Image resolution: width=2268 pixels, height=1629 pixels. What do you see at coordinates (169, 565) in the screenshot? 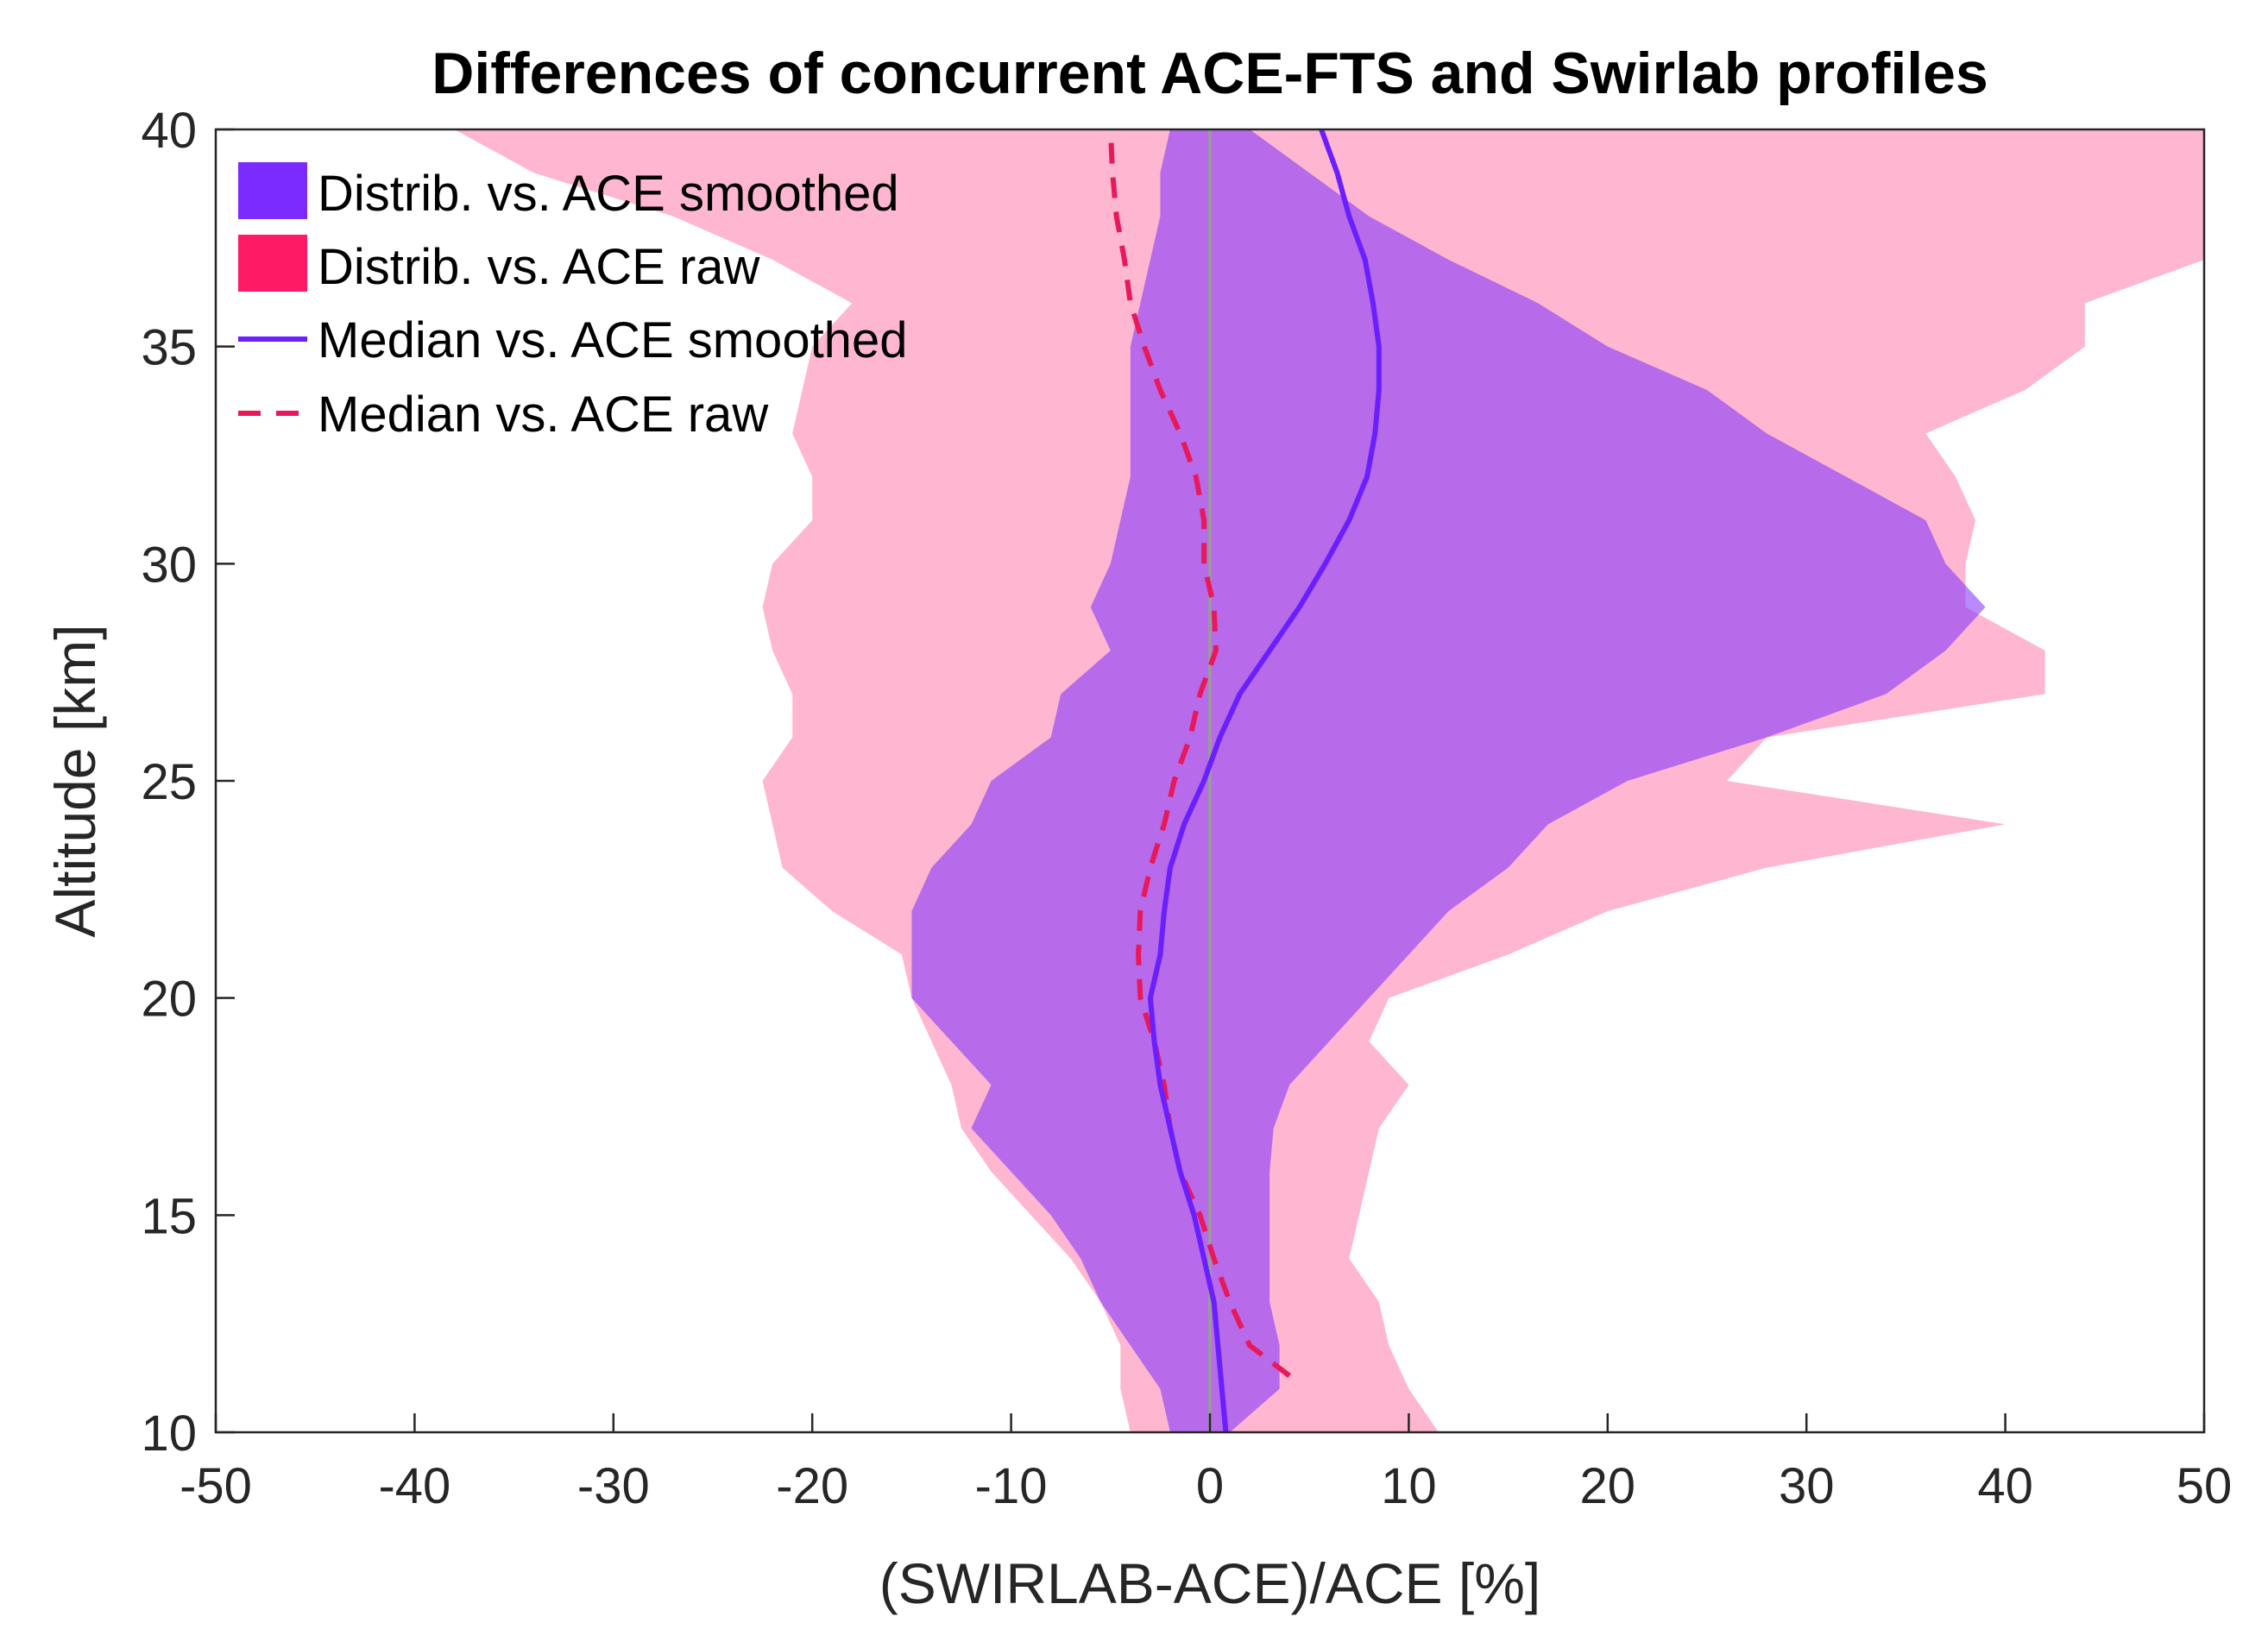
I see `y-tick-label: 30` at bounding box center [169, 565].